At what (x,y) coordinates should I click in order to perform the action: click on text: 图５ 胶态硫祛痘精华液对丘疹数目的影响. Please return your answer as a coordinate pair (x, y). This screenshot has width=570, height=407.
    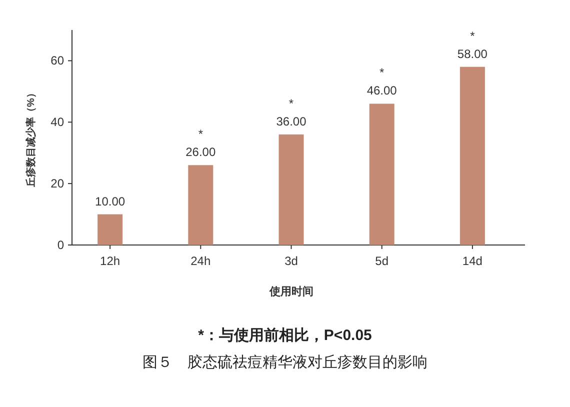
    Looking at the image, I should click on (285, 362).